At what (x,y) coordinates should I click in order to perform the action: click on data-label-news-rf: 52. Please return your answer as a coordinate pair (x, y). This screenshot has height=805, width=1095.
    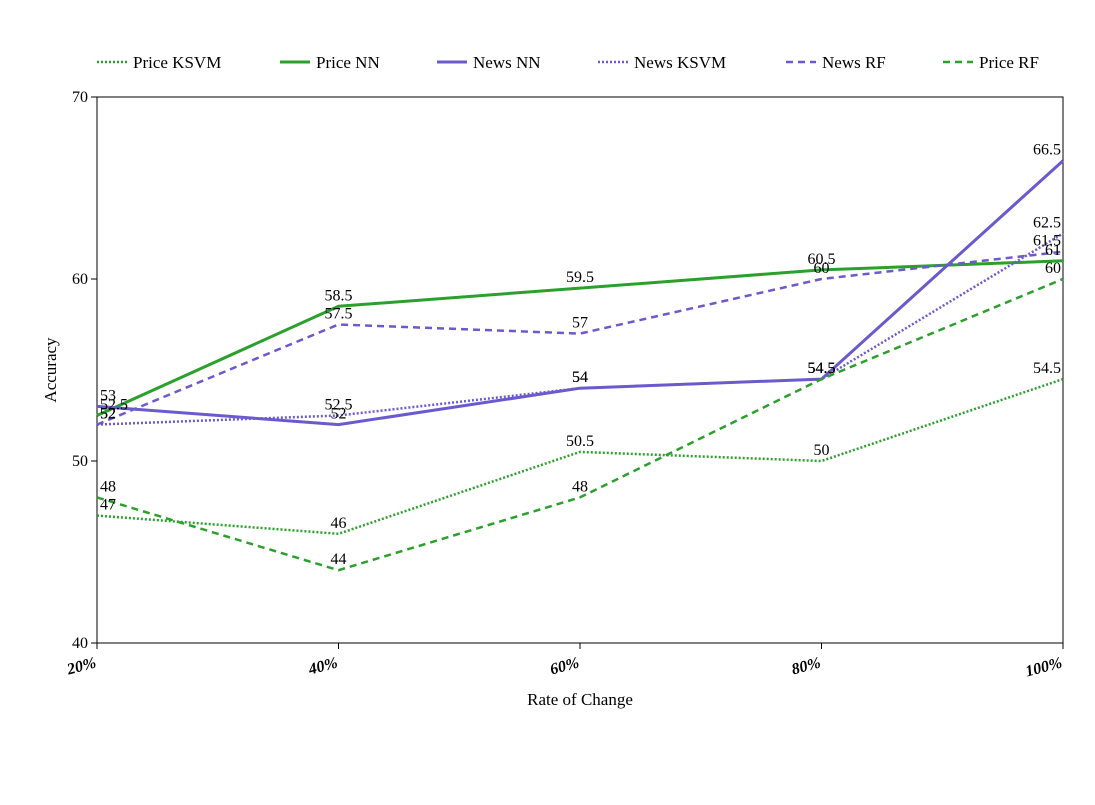
    Looking at the image, I should click on (108, 414).